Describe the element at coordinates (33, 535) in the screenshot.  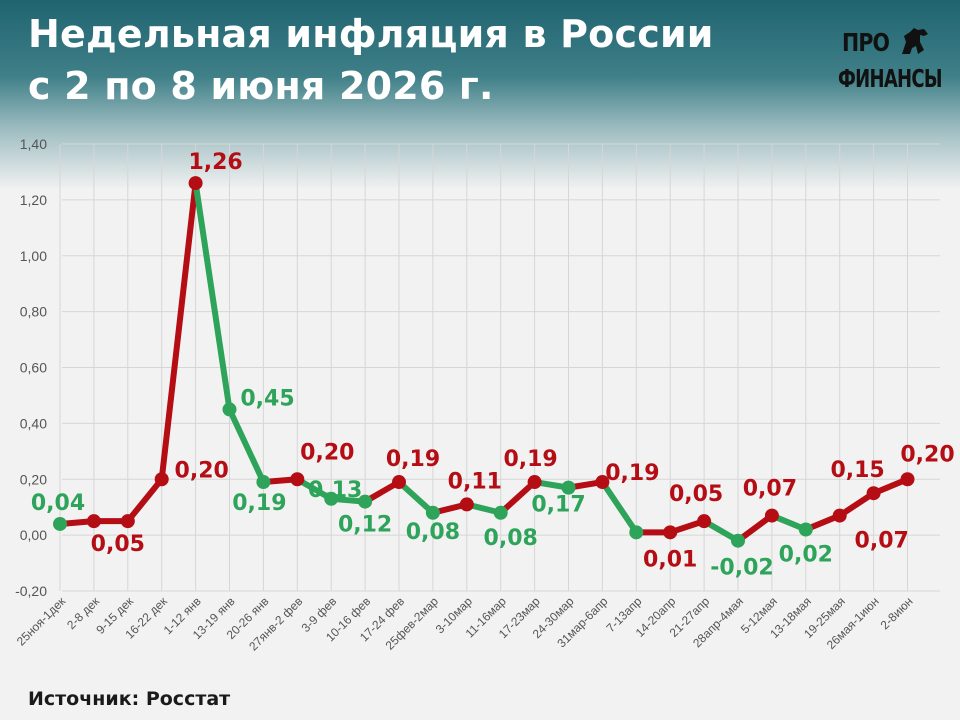
I see `y-tick-label: 0,00` at that location.